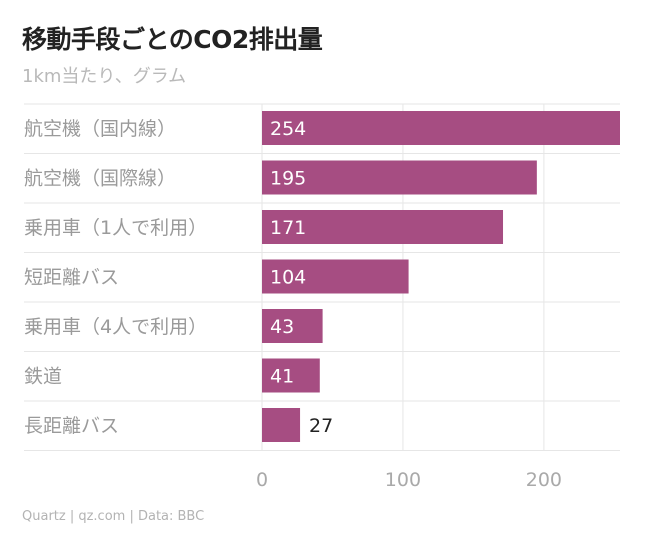  I want to click on value-label: 195, so click(288, 179).